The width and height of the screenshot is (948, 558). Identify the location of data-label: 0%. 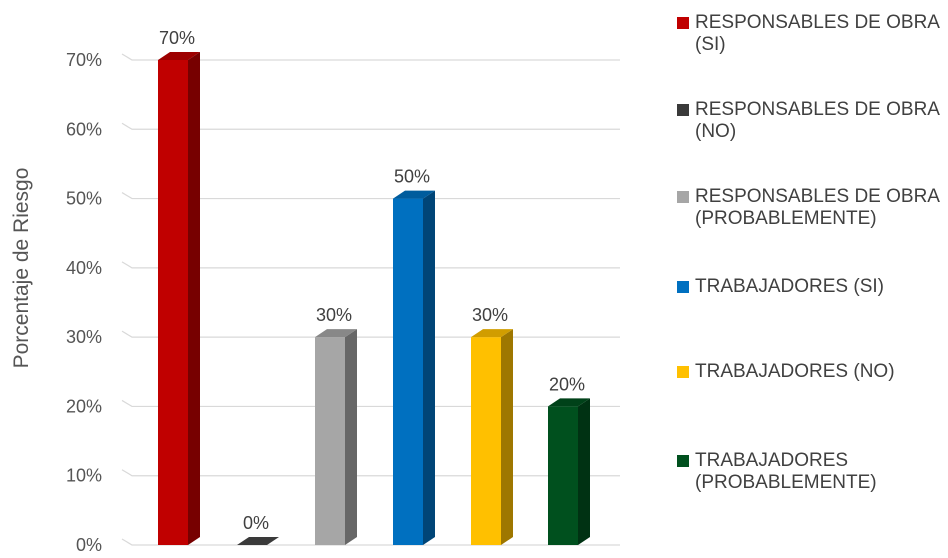
(256, 523).